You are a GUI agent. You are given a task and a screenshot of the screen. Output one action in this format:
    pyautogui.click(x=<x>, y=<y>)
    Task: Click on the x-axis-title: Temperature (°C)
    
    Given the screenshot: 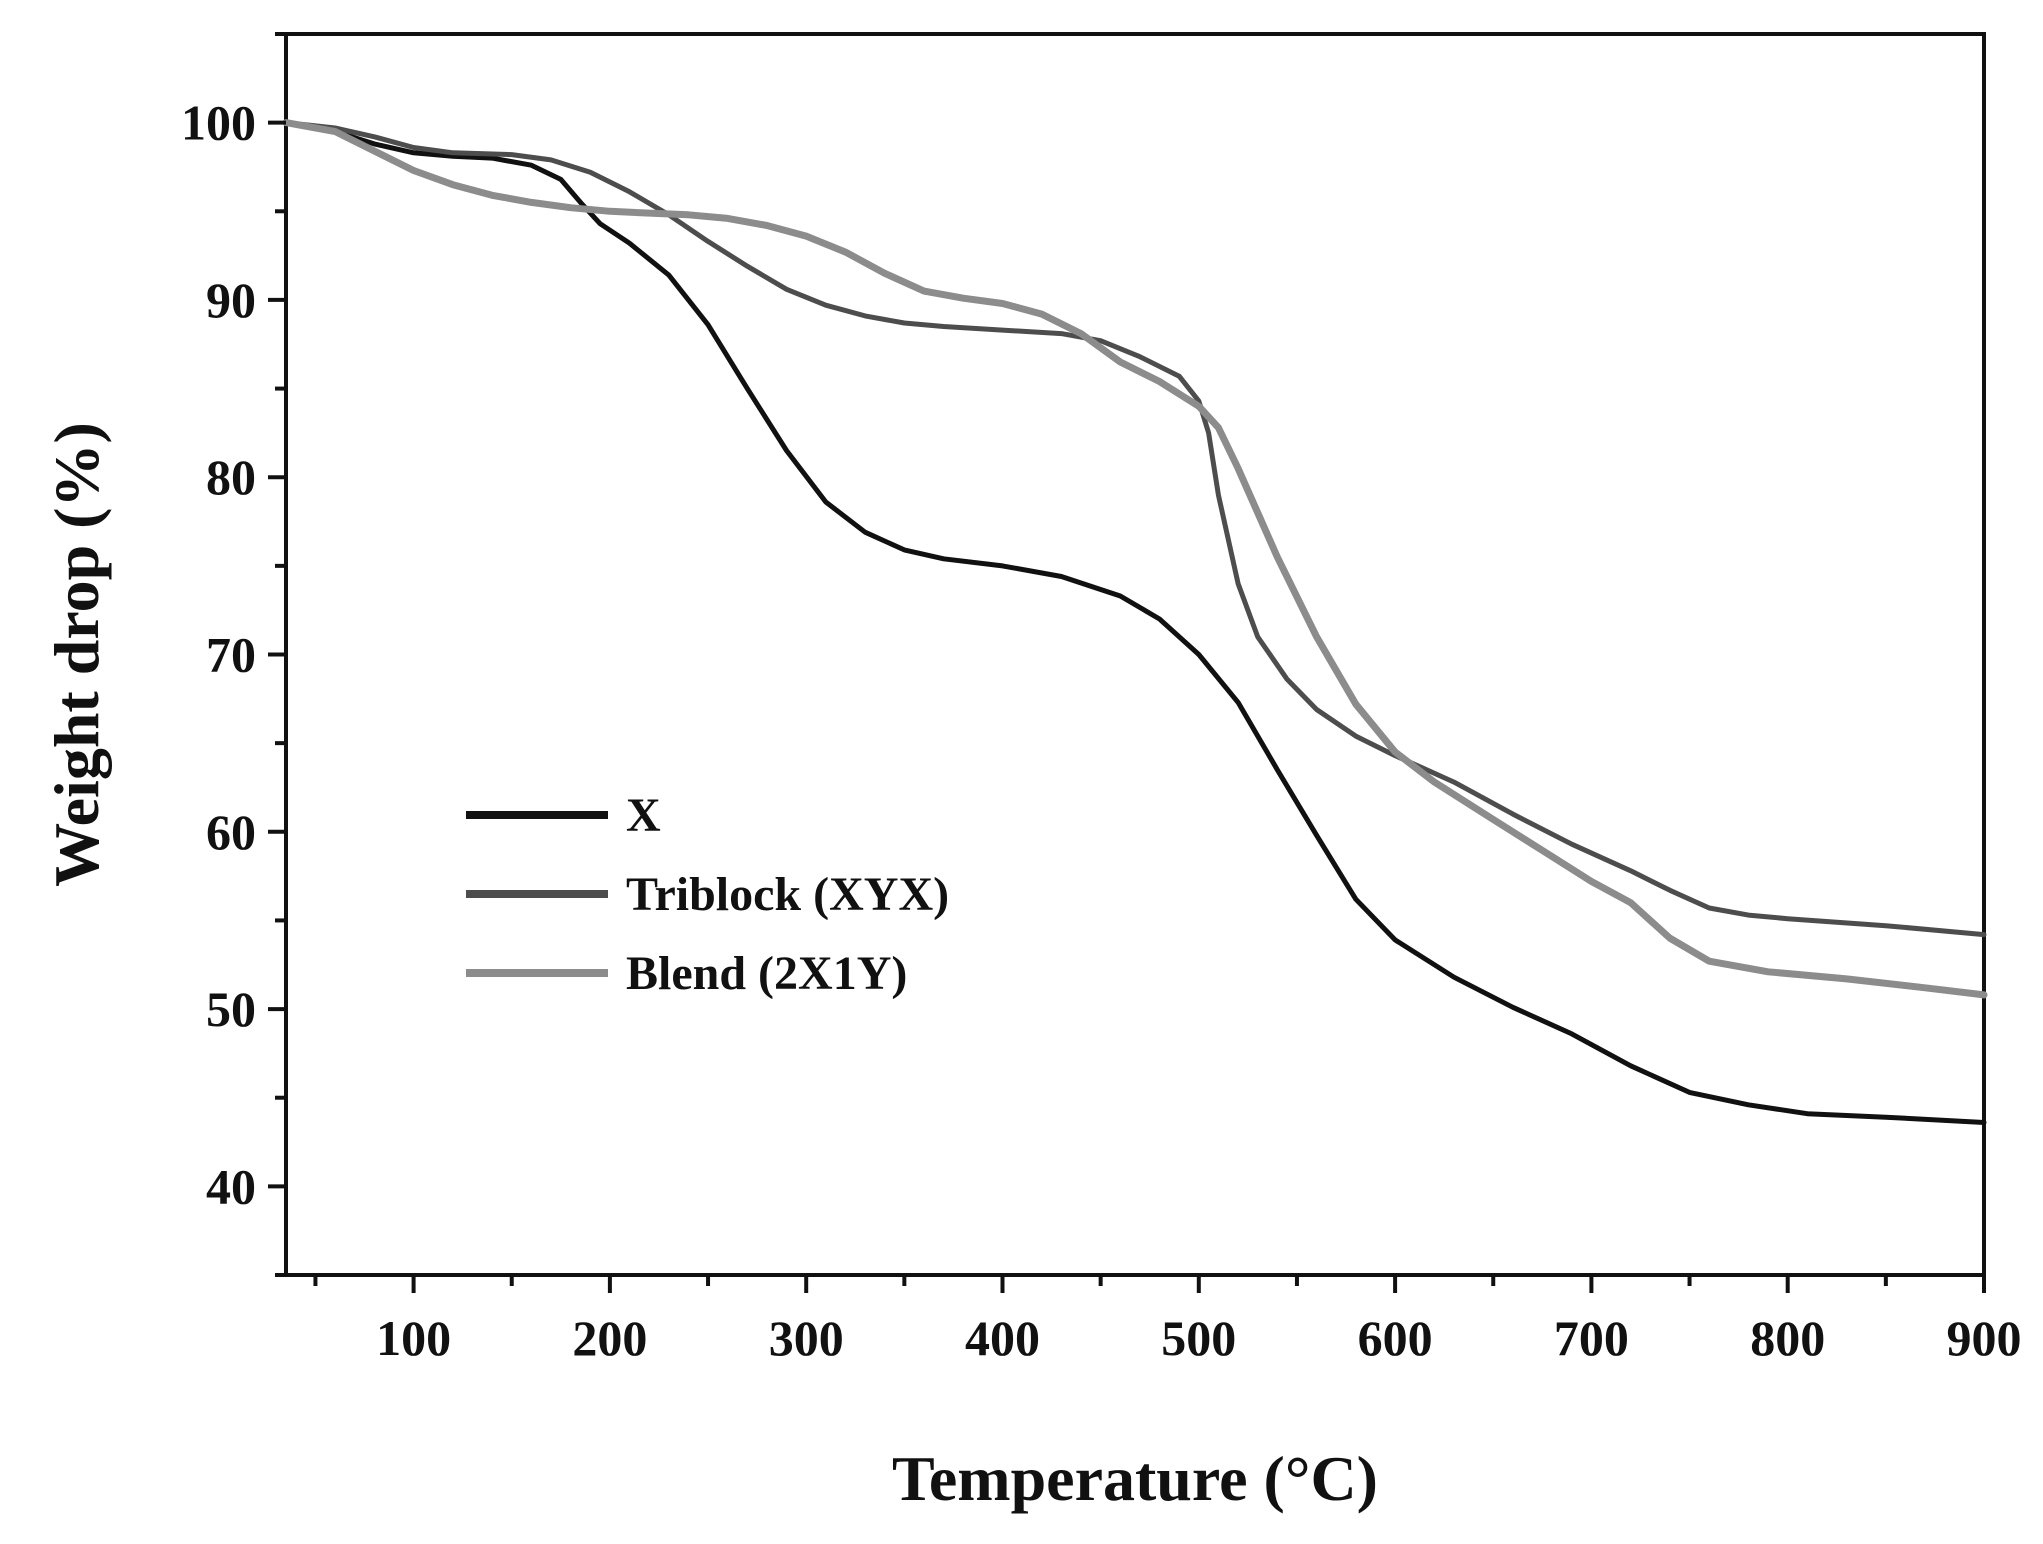 What is the action you would take?
    pyautogui.click(x=1135, y=1478)
    